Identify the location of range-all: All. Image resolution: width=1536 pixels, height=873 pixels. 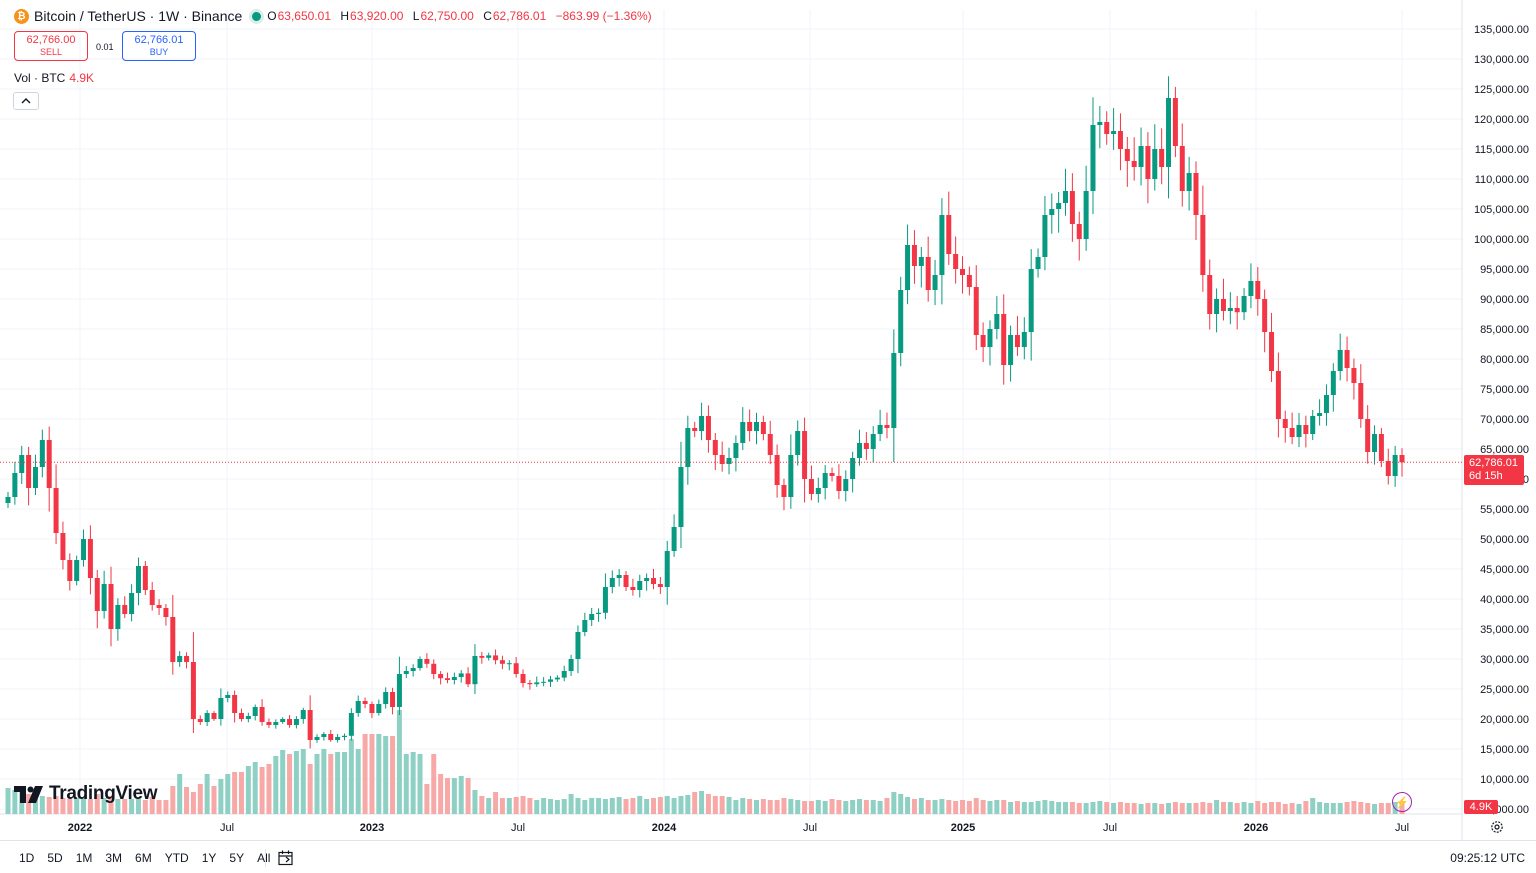
(264, 858).